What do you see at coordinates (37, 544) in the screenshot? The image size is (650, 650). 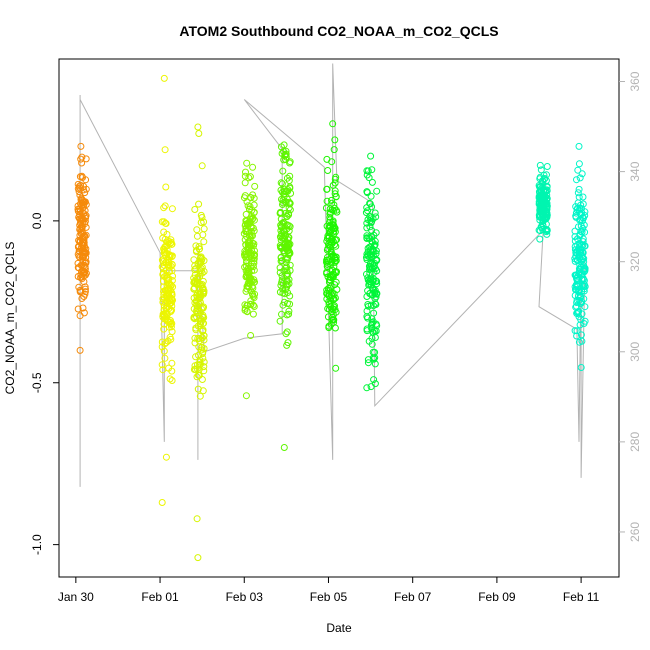 I see `y-tick-label: -1.0` at bounding box center [37, 544].